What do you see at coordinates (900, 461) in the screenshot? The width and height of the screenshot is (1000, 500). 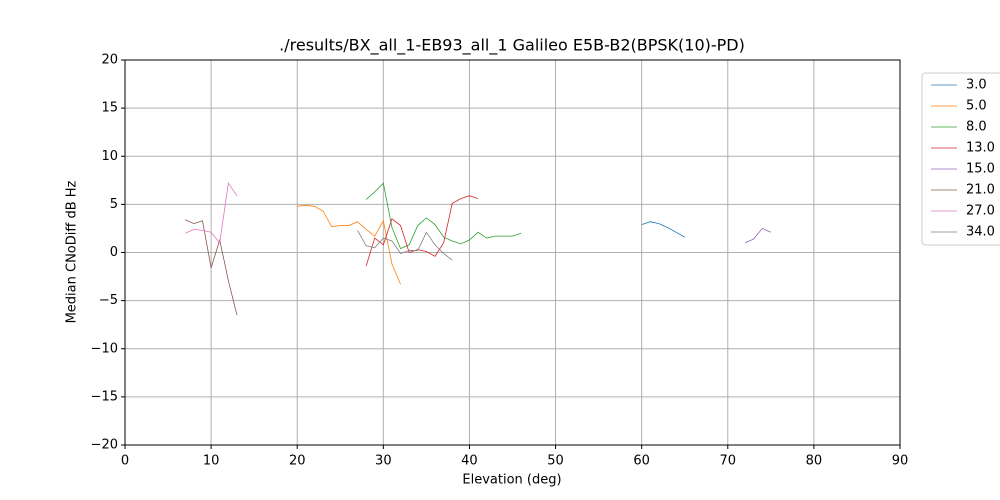 I see `x-tick-label: 90` at bounding box center [900, 461].